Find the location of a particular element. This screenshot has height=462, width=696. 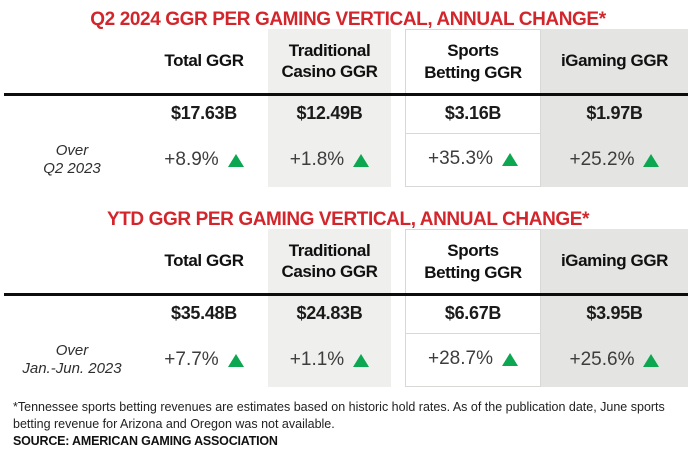

row-label: Over Q2 2023 is located at coordinates (72, 159).